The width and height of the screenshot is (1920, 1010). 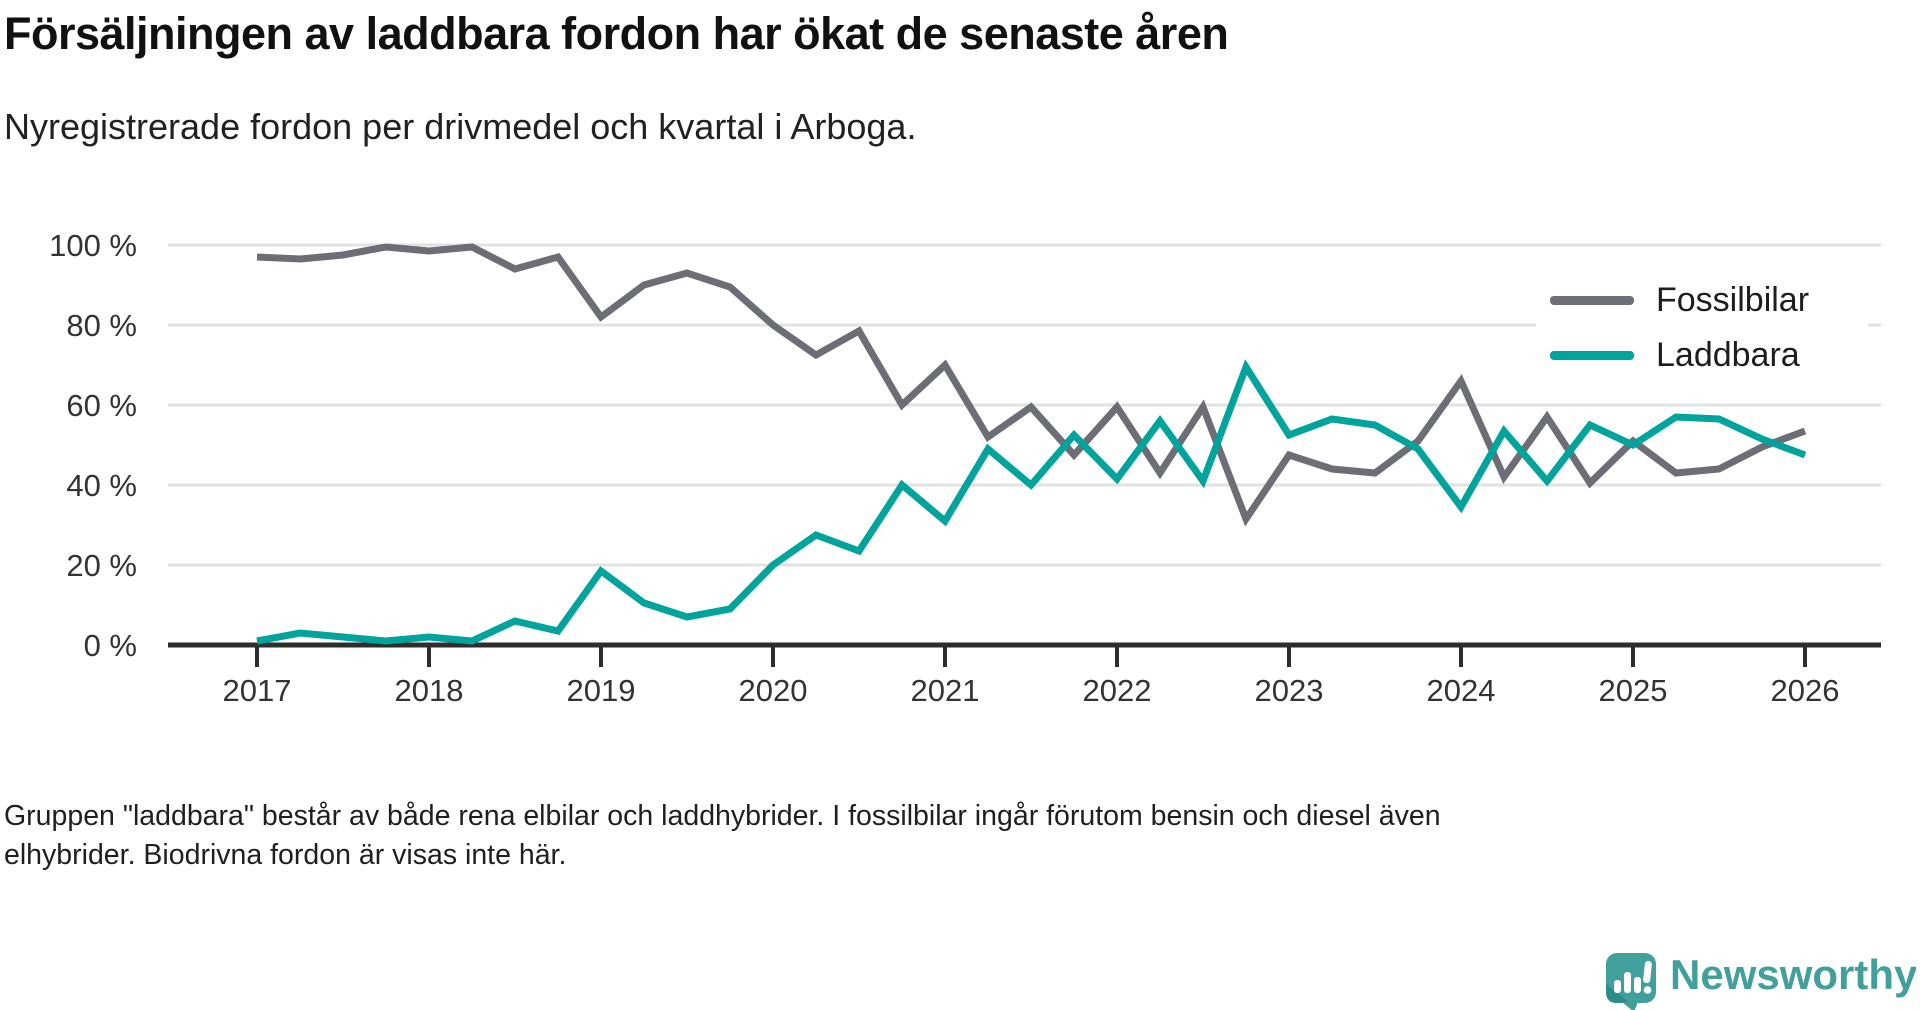 What do you see at coordinates (93, 245) in the screenshot?
I see `y-tick-label: 100 %` at bounding box center [93, 245].